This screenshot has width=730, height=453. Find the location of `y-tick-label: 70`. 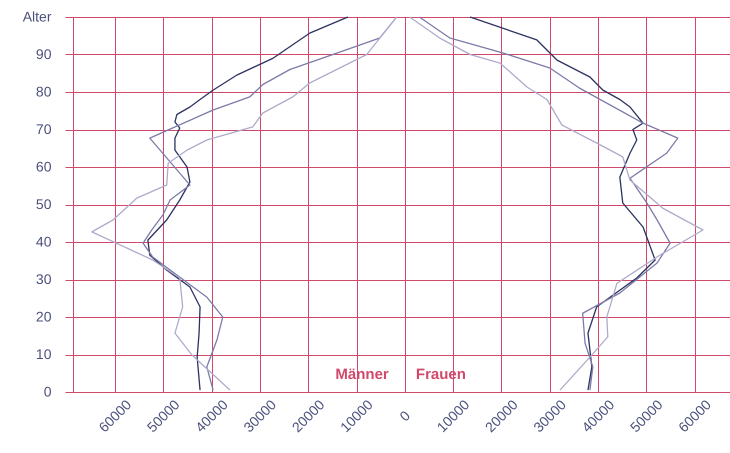

y-tick-label: 70 is located at coordinates (44, 129).